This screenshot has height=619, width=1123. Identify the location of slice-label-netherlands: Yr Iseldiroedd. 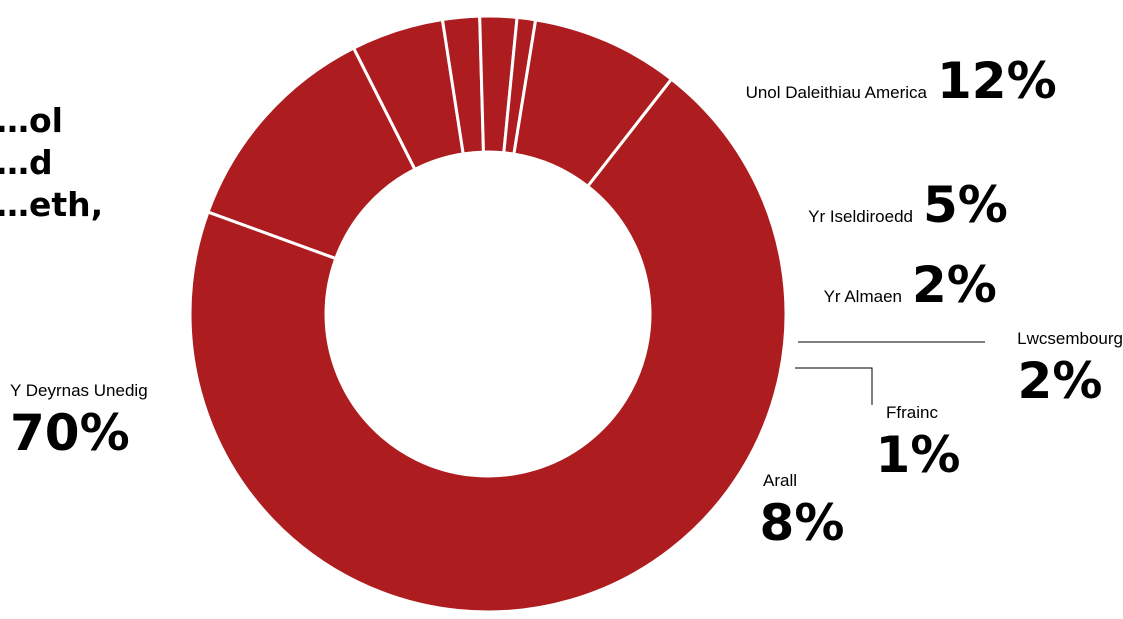
(860, 216).